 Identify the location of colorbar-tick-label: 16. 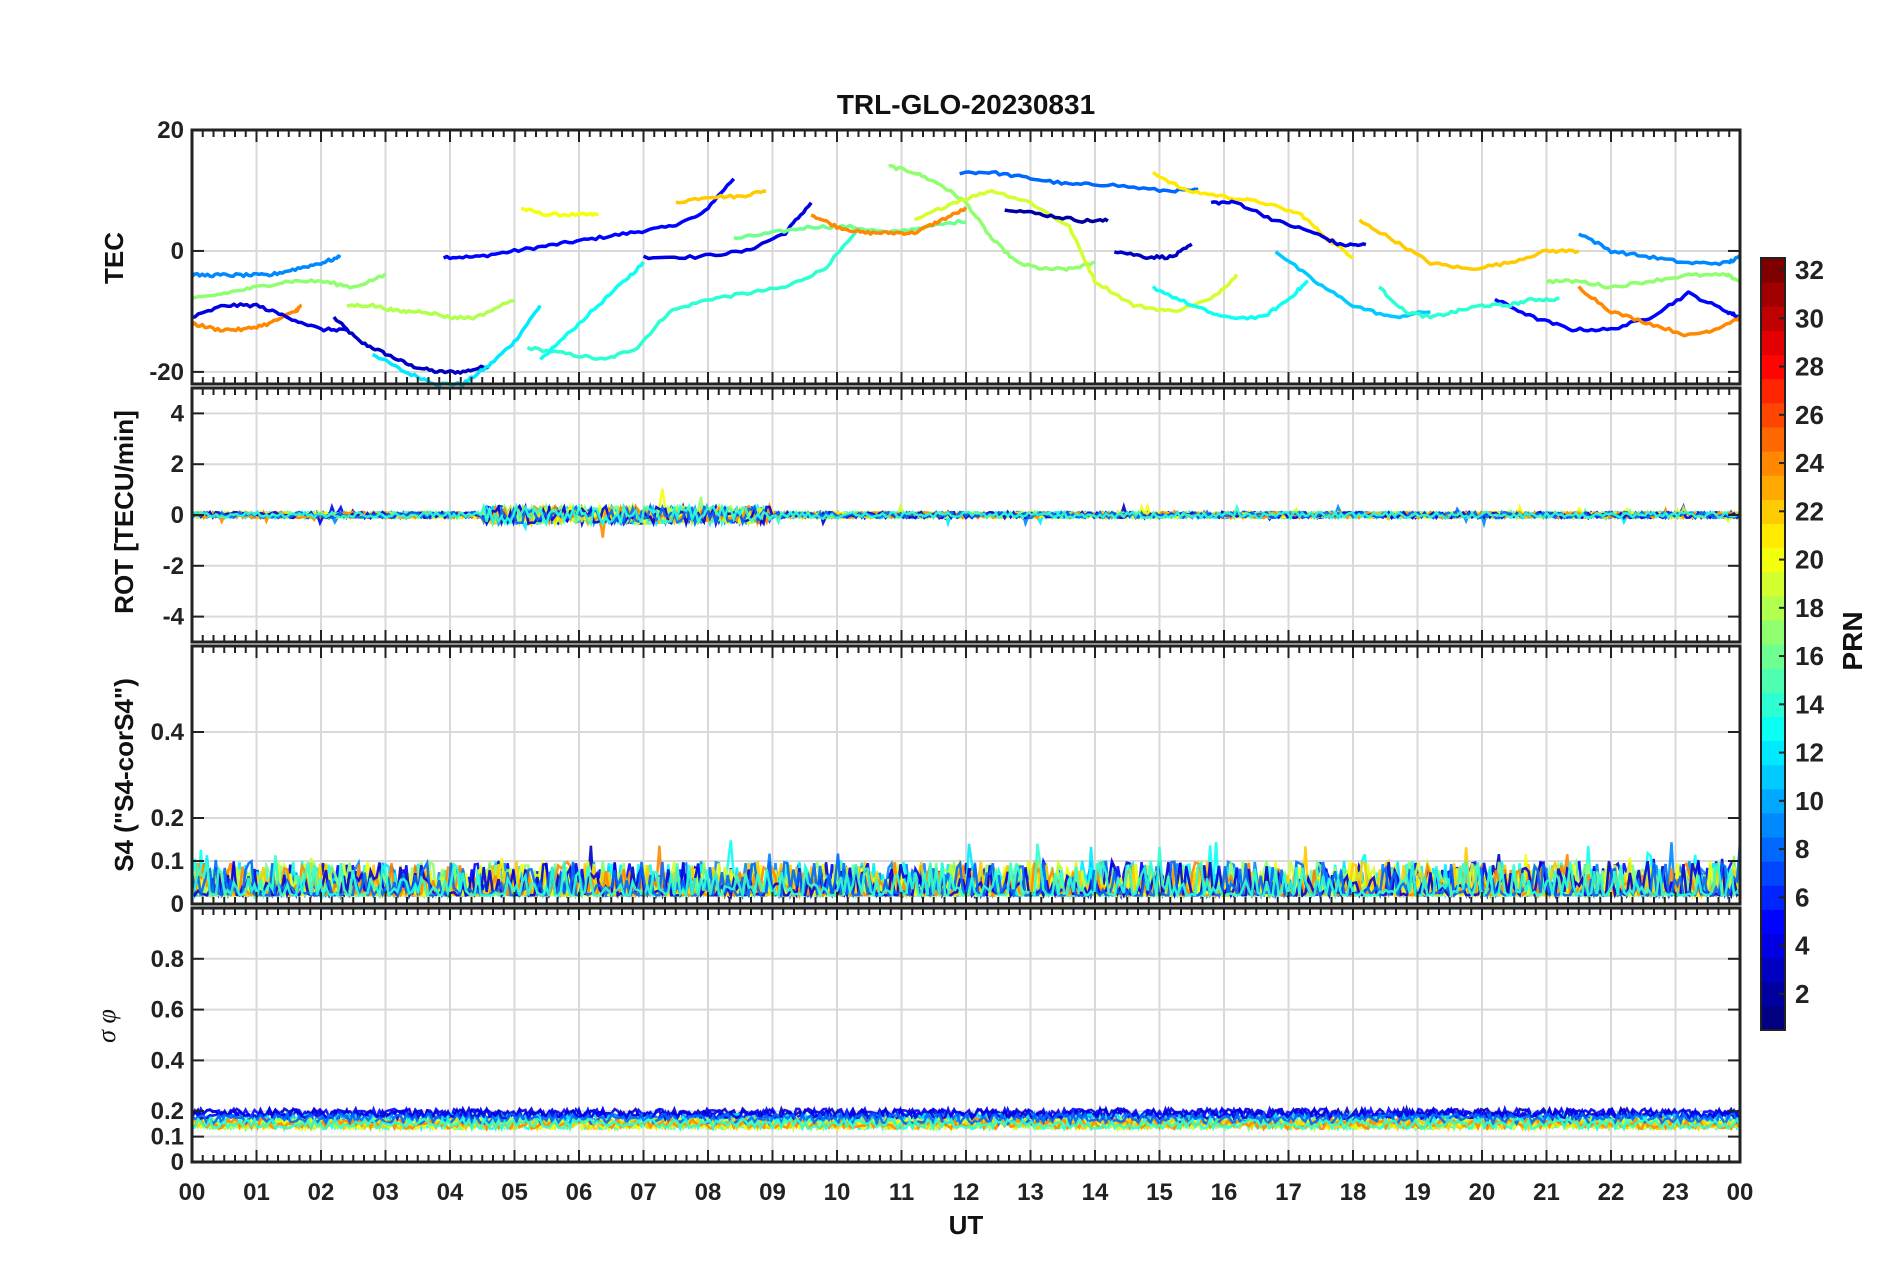
(1809, 656).